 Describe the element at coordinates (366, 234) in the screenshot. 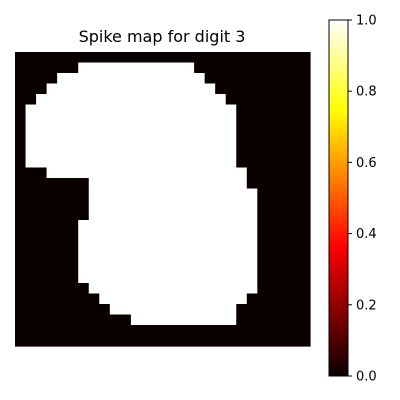

I see `colorbar-tick-label: 0.4` at that location.